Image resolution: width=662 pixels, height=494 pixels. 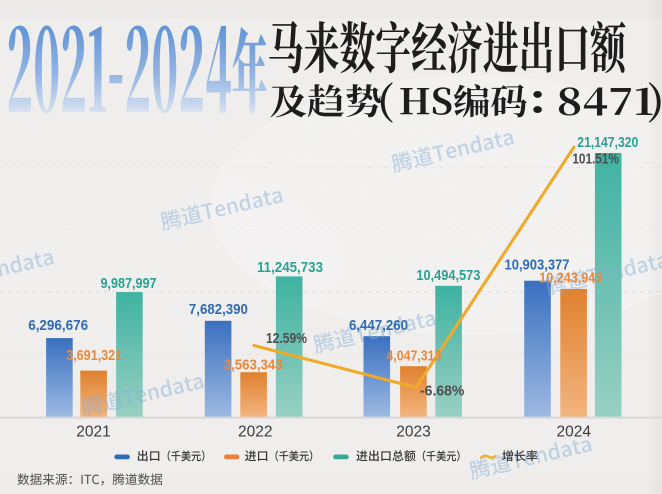 I want to click on svg-text: 6,296,676, so click(x=58, y=325).